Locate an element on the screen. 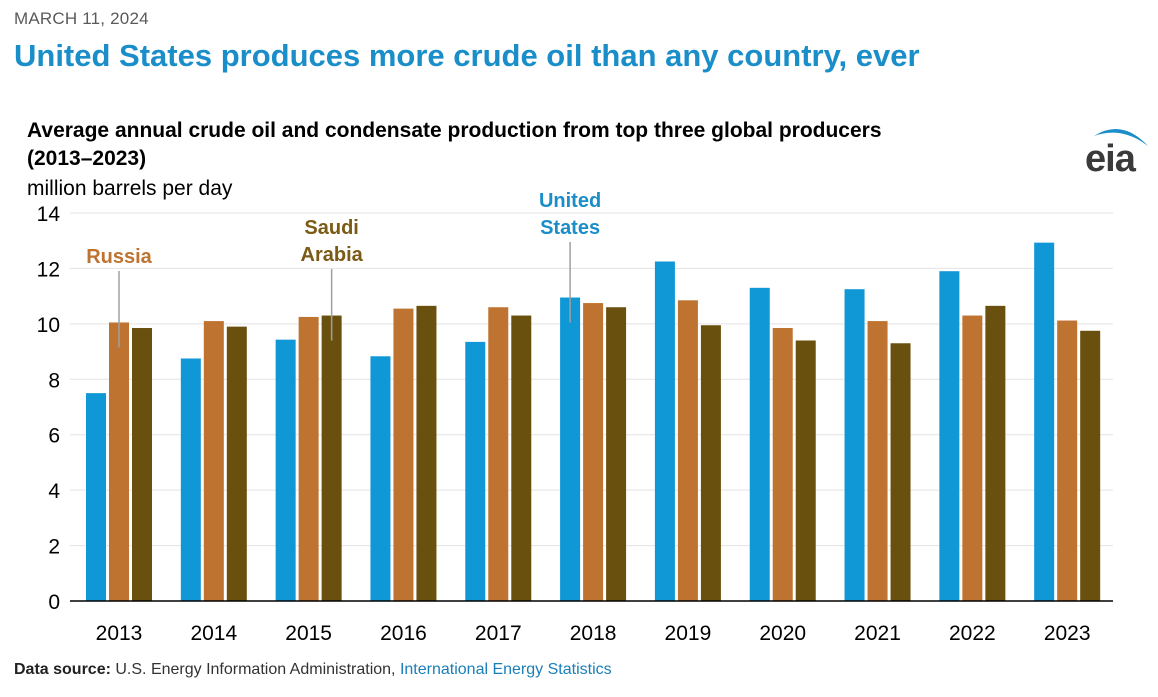  series-label: Russia is located at coordinates (119, 257).